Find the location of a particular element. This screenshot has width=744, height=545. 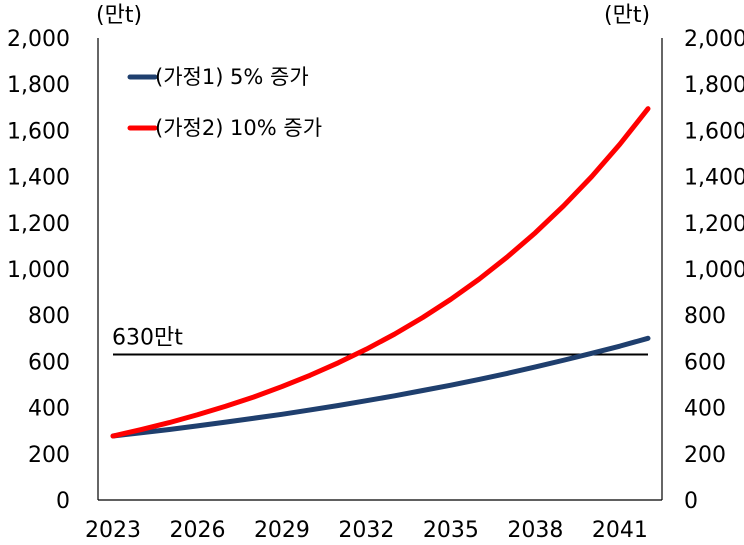

left-tick-label: 1,400 is located at coordinates (38, 178).